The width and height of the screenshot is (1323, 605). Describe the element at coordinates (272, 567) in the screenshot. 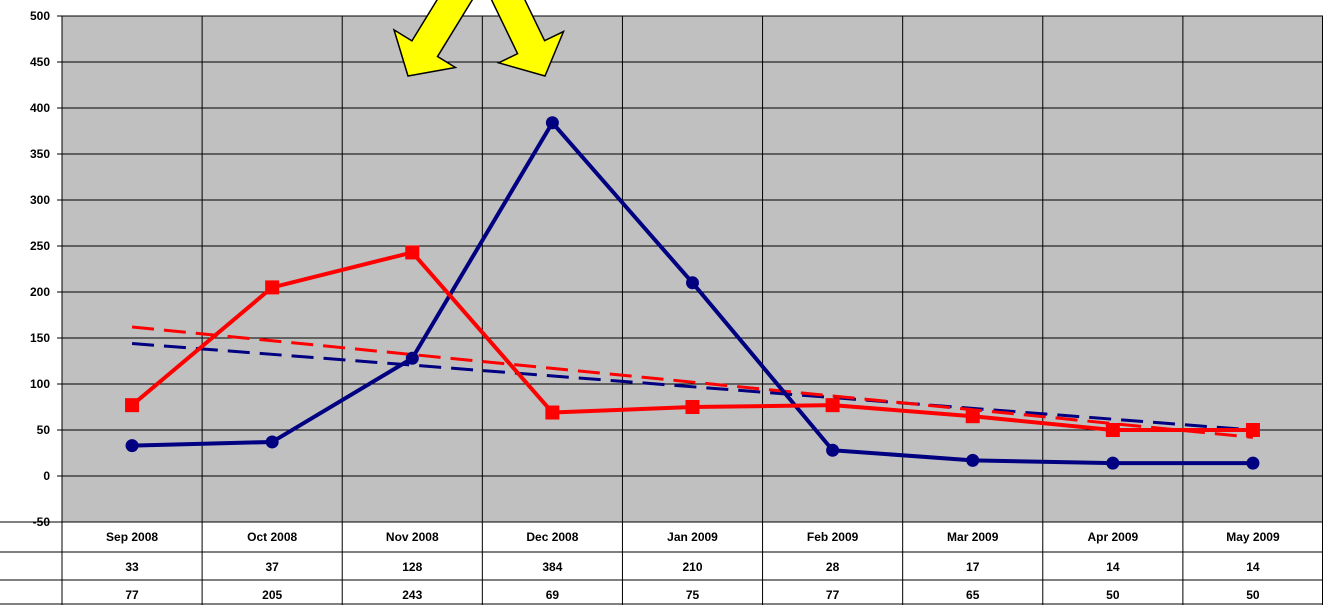

I see `table-value-cell: 37` at that location.